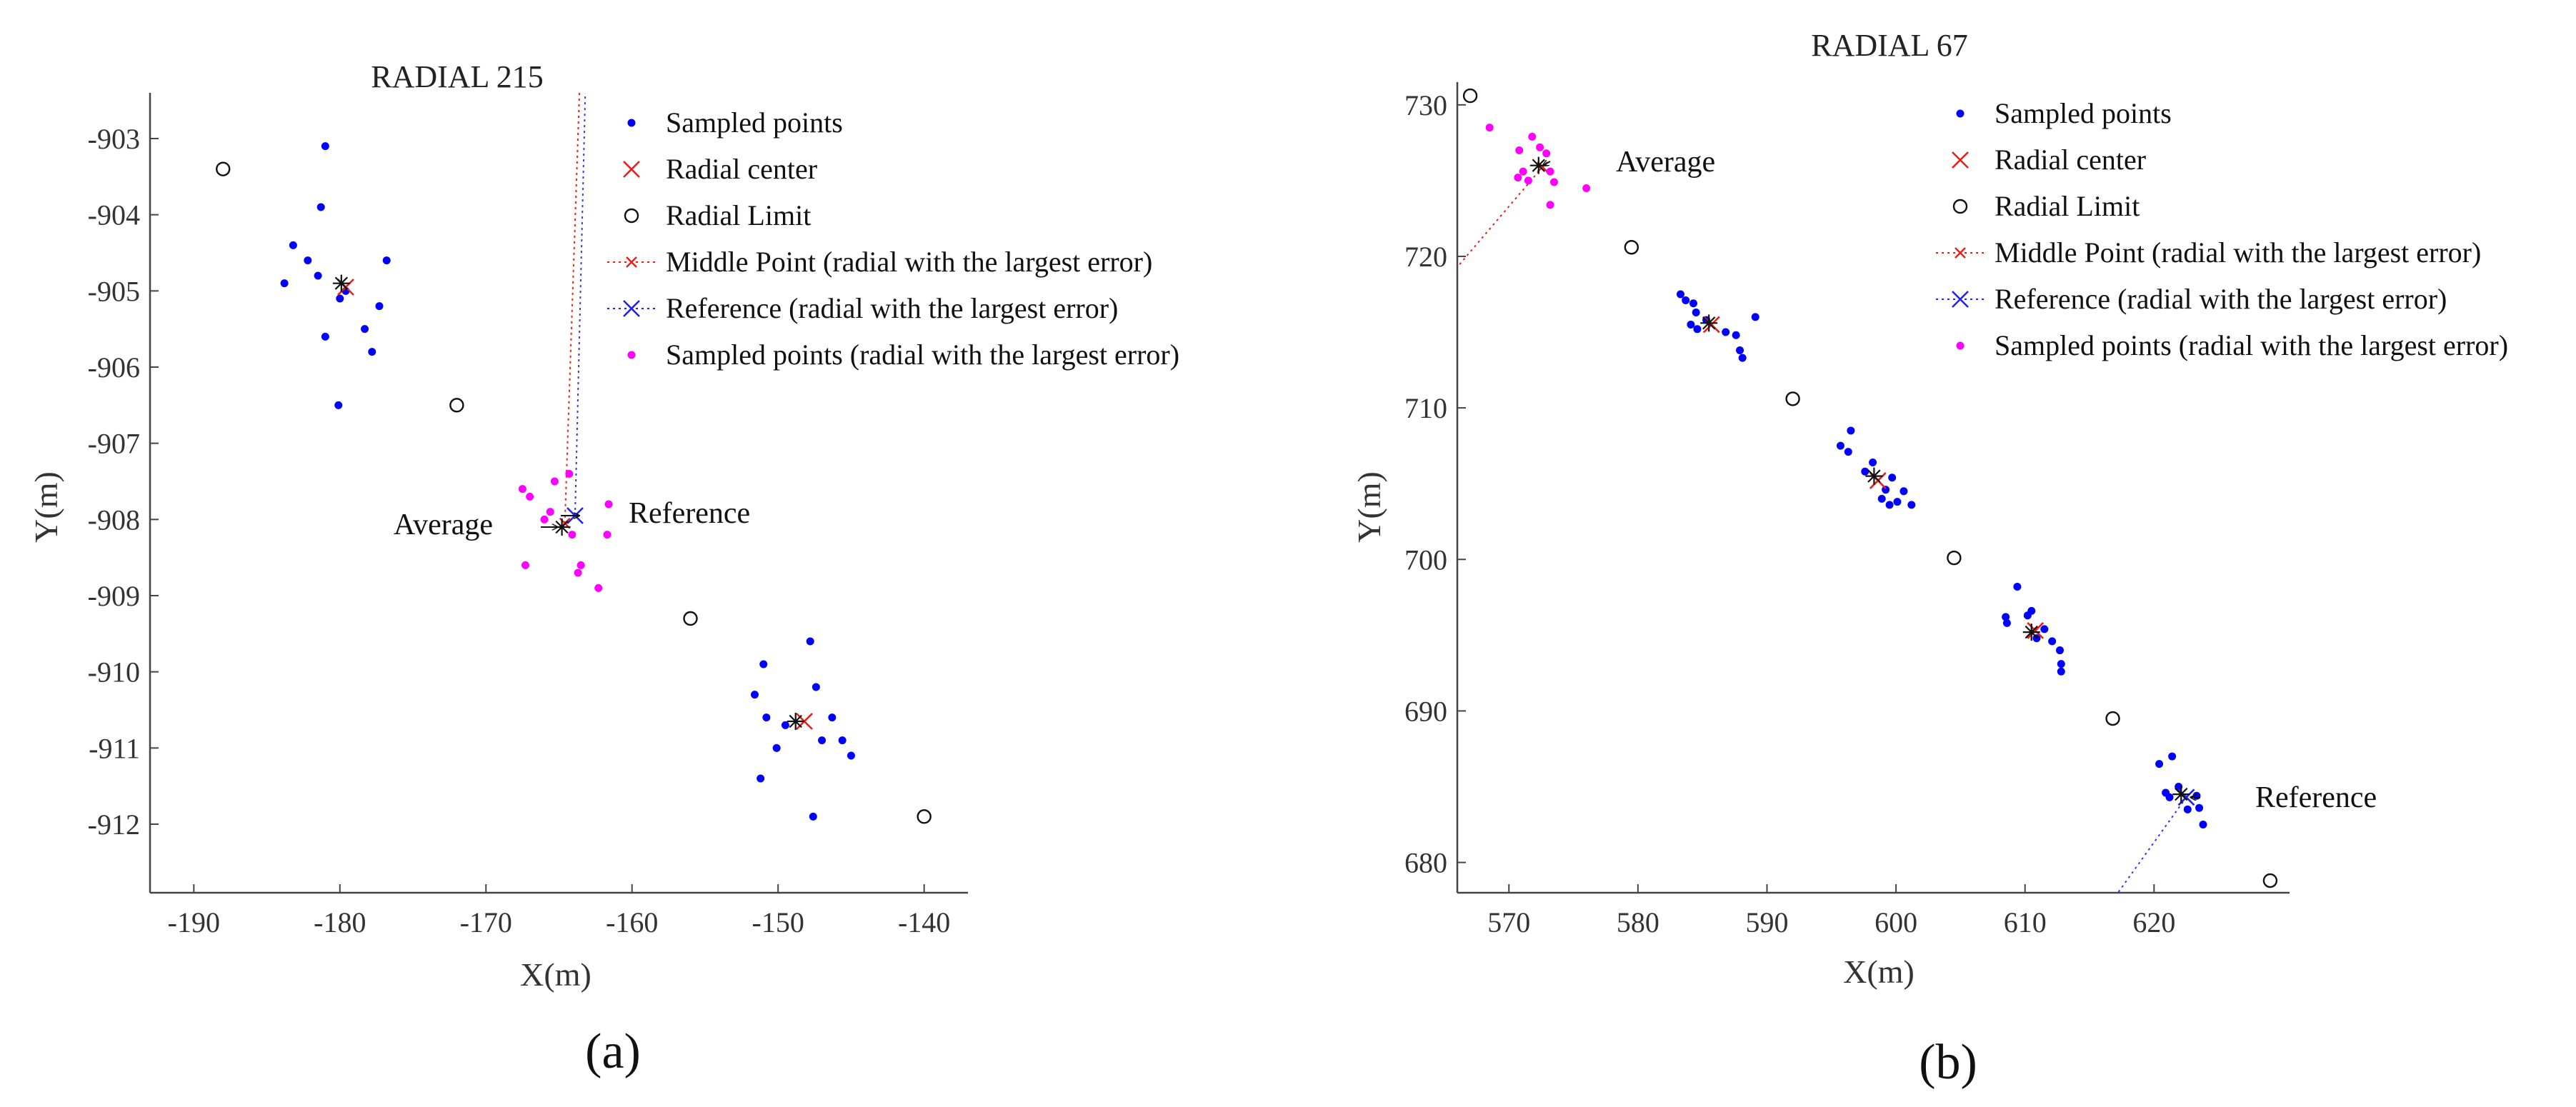  I want to click on y-tick-label: 720, so click(1425, 257).